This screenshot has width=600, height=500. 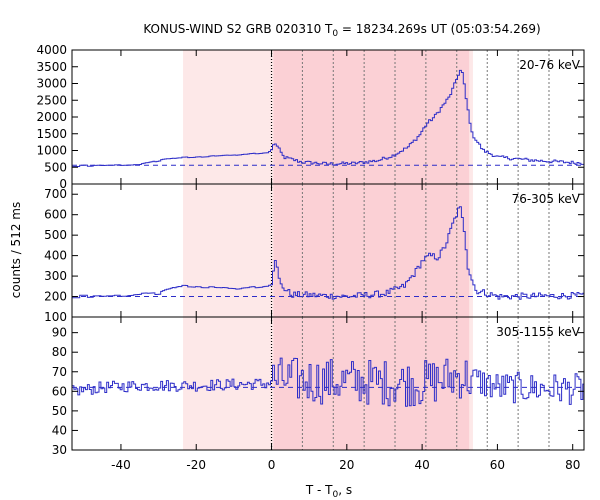 I want to click on band-3-y-tick-label-1: 40, so click(x=59, y=430).